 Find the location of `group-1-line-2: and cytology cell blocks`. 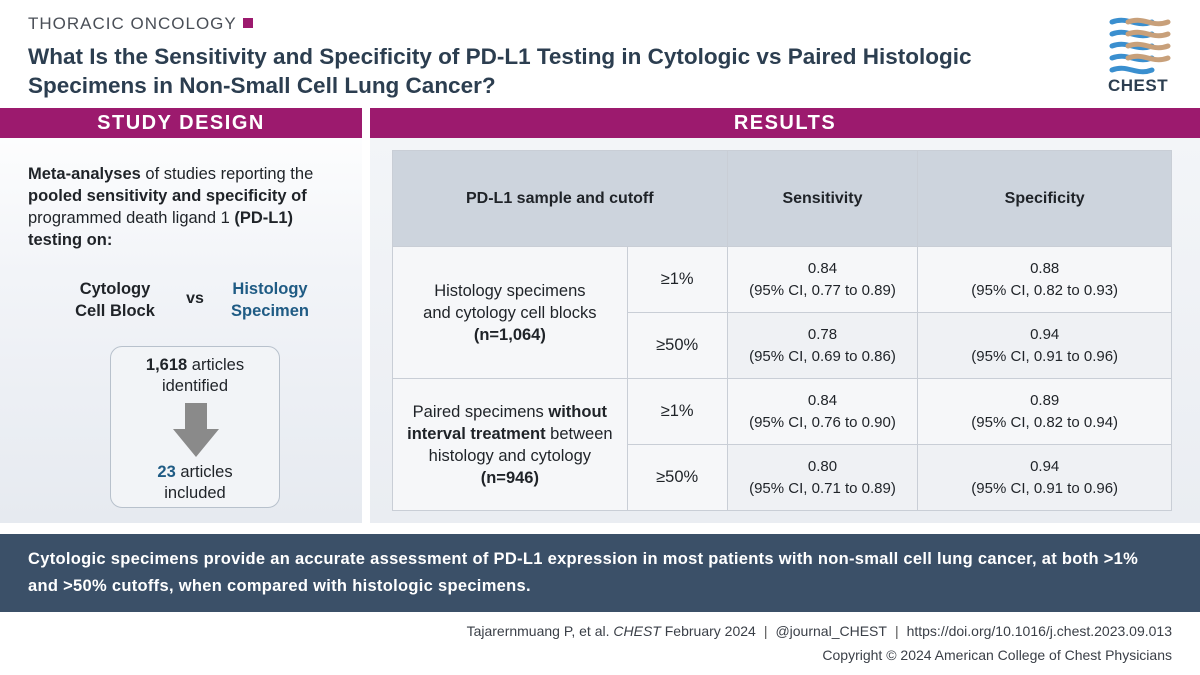

group-1-line-2: and cytology cell blocks is located at coordinates (510, 312).